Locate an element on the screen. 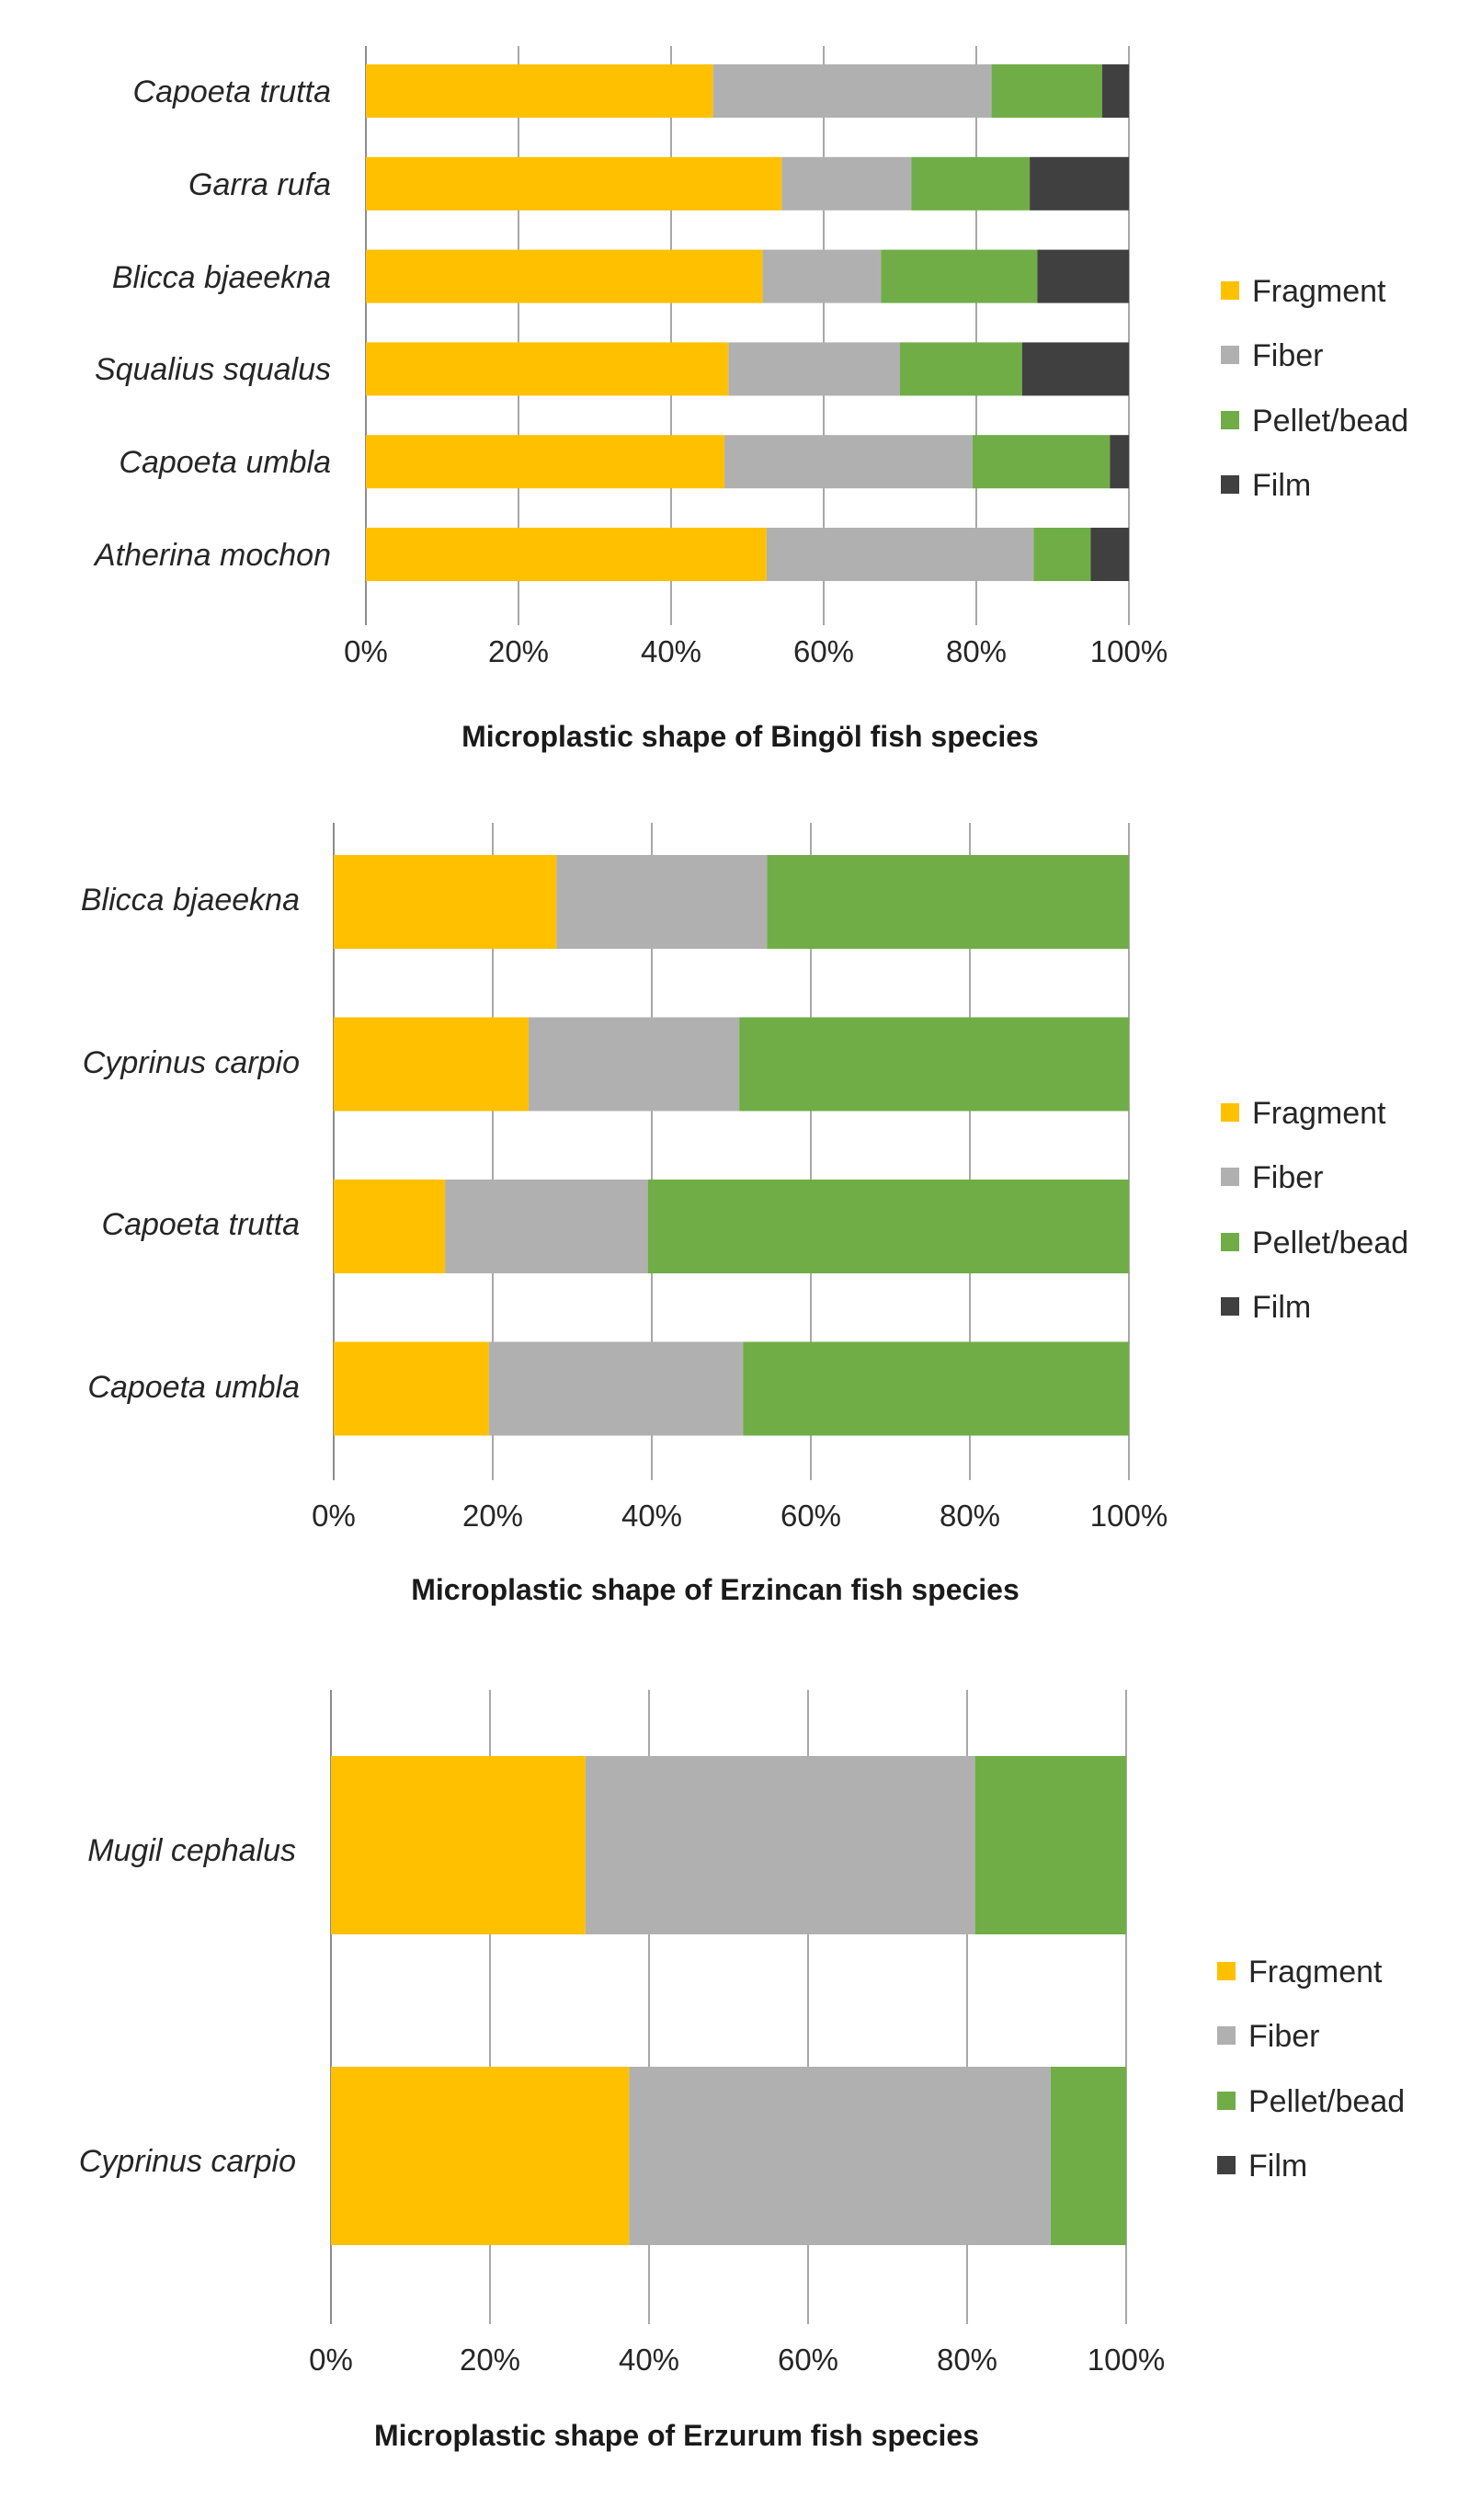 The image size is (1481, 2520). erzurum-bars is located at coordinates (728, 2000).